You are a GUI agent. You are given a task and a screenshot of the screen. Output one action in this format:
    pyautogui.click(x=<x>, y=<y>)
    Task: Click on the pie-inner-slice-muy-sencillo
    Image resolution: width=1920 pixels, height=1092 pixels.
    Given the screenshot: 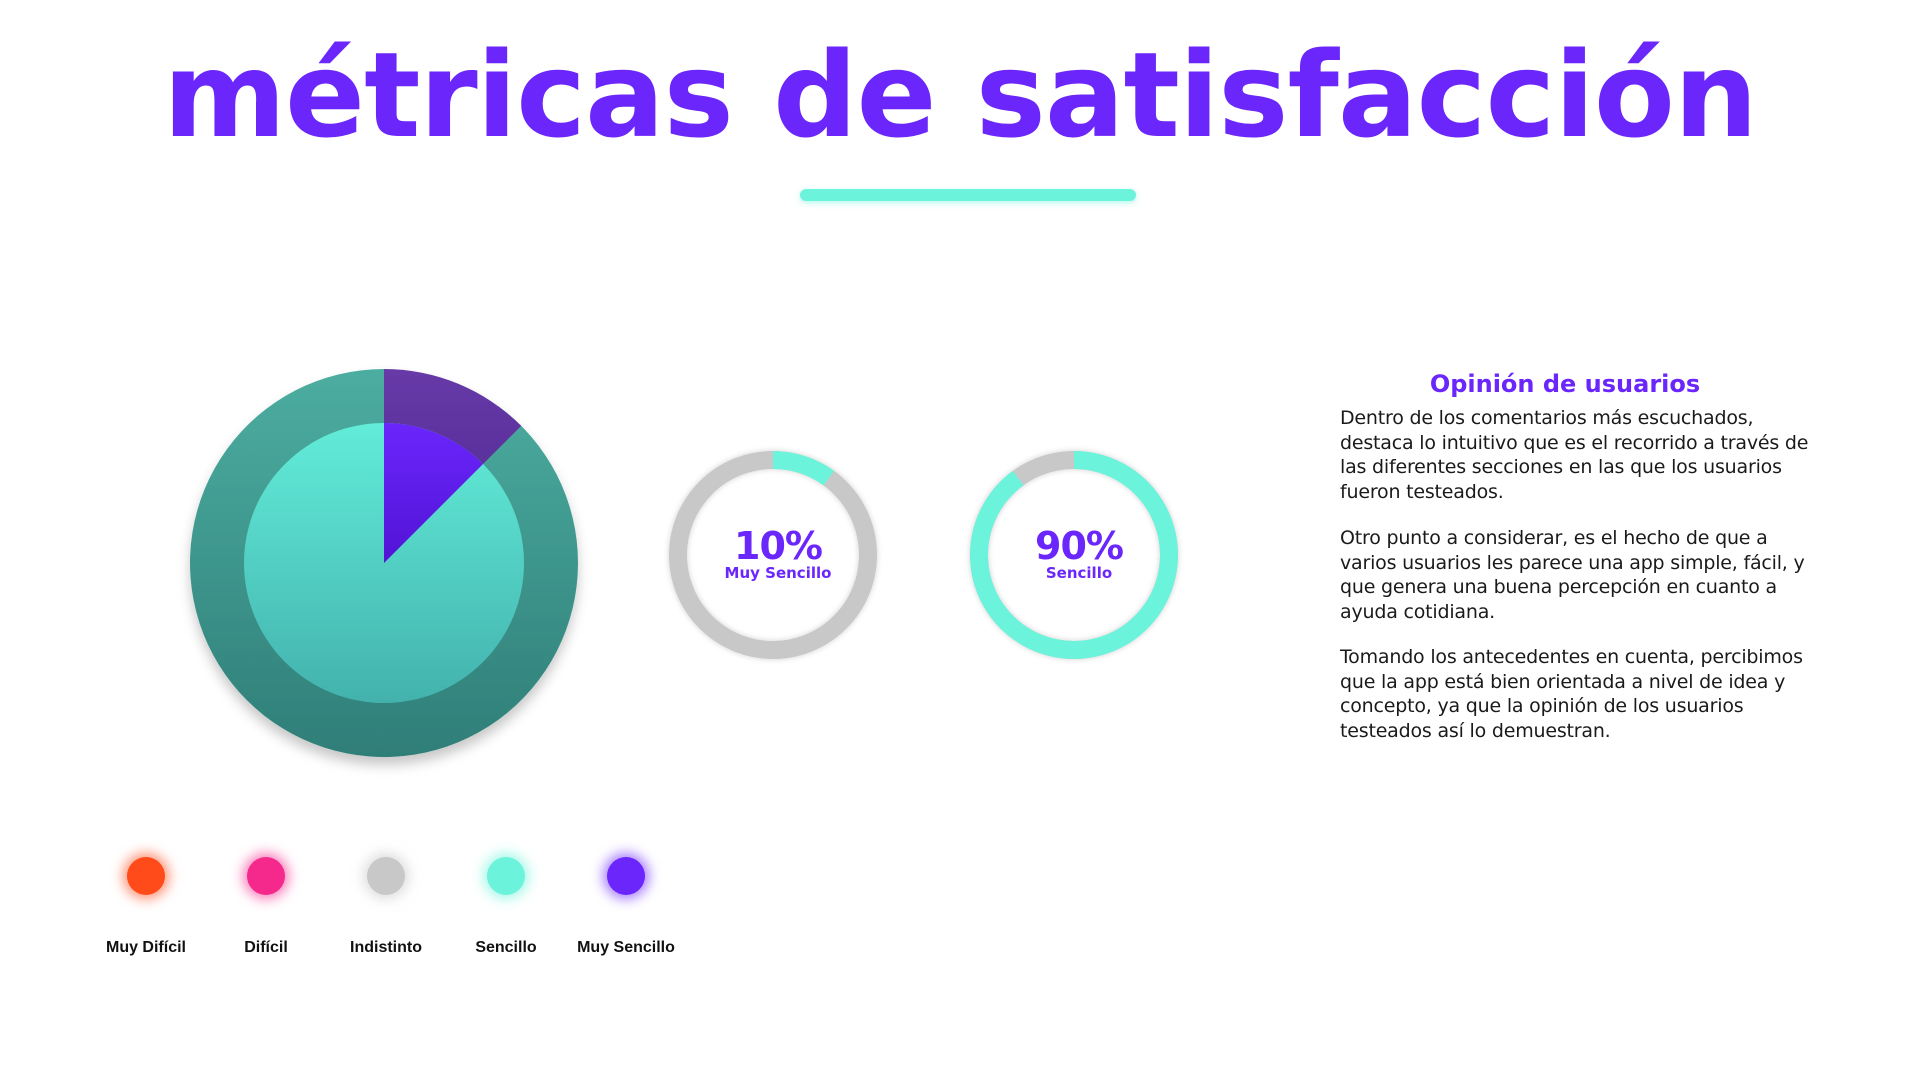 What is the action you would take?
    pyautogui.click(x=433, y=493)
    